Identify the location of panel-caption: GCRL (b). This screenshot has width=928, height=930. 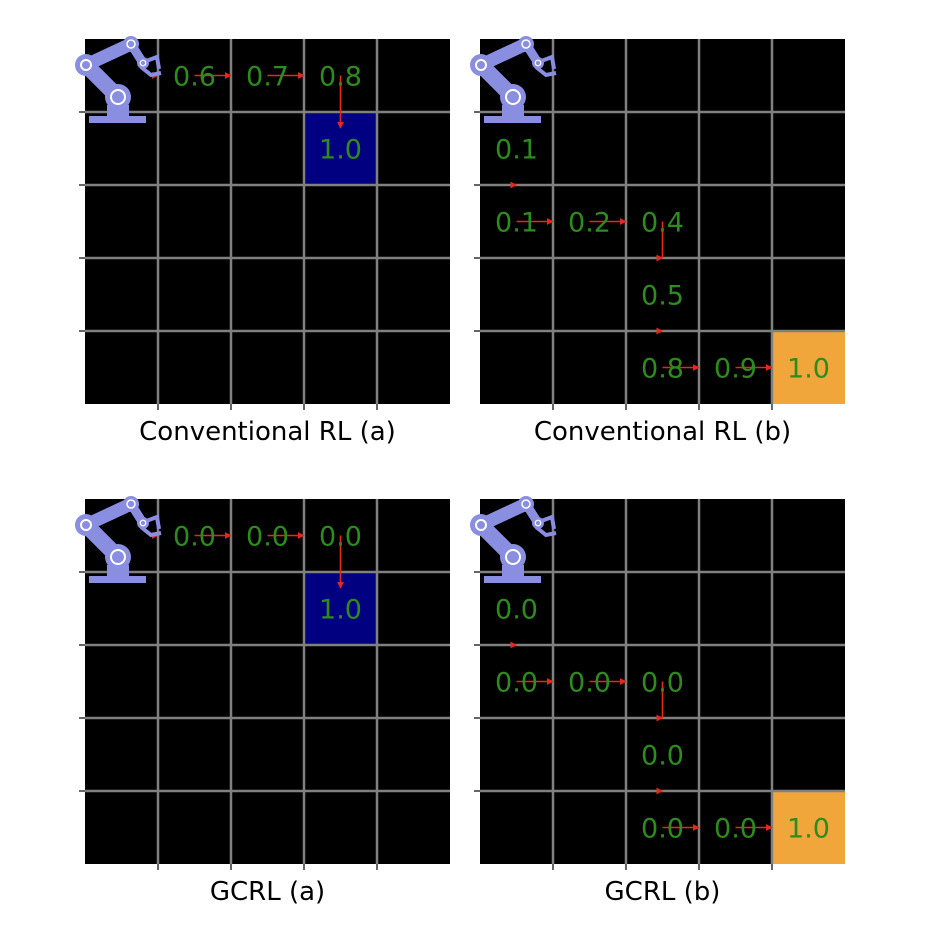
(663, 892).